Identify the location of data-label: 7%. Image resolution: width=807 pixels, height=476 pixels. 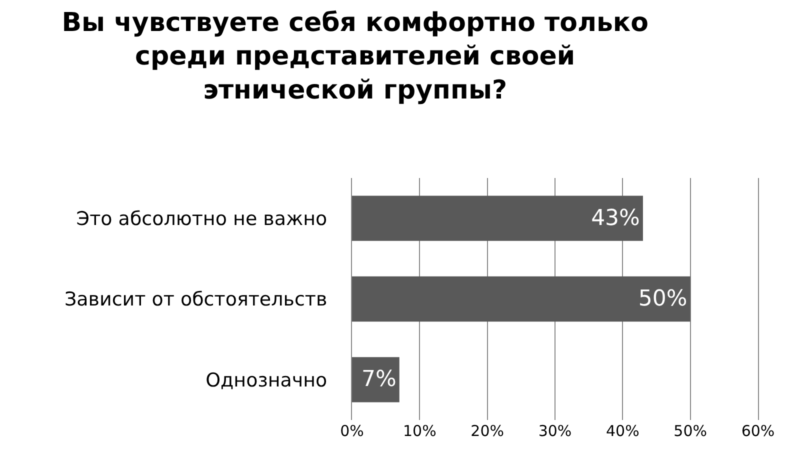
(378, 379).